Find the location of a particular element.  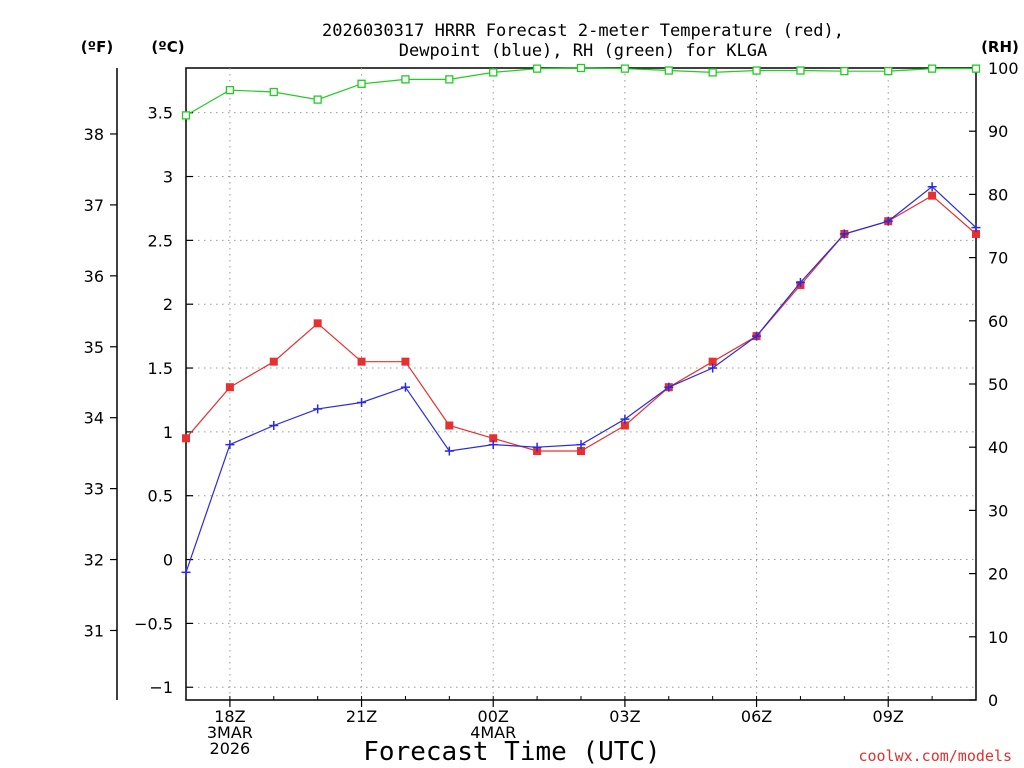

rh-tick-label: 40 is located at coordinates (998, 447).